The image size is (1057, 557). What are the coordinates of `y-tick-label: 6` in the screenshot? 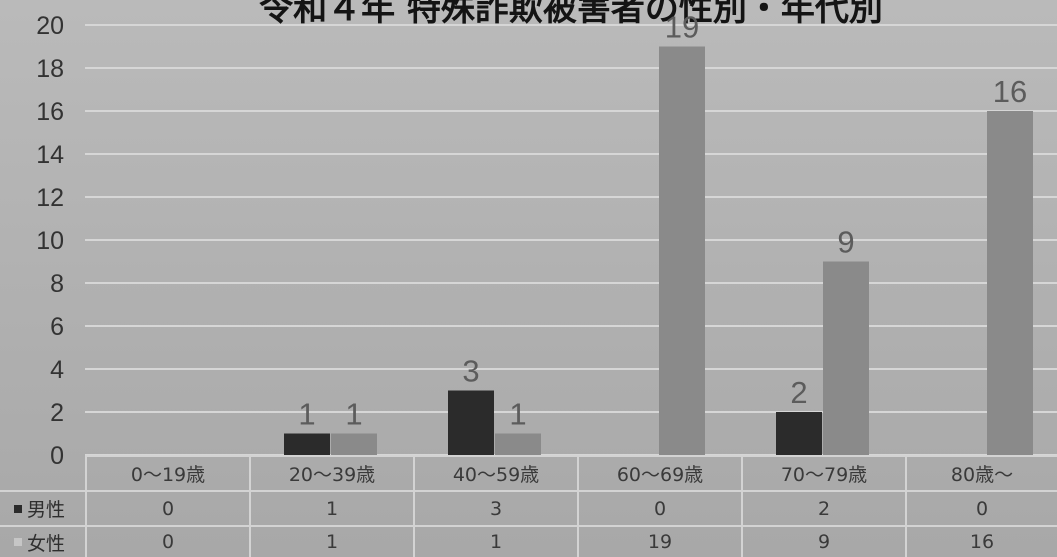 It's located at (57, 327).